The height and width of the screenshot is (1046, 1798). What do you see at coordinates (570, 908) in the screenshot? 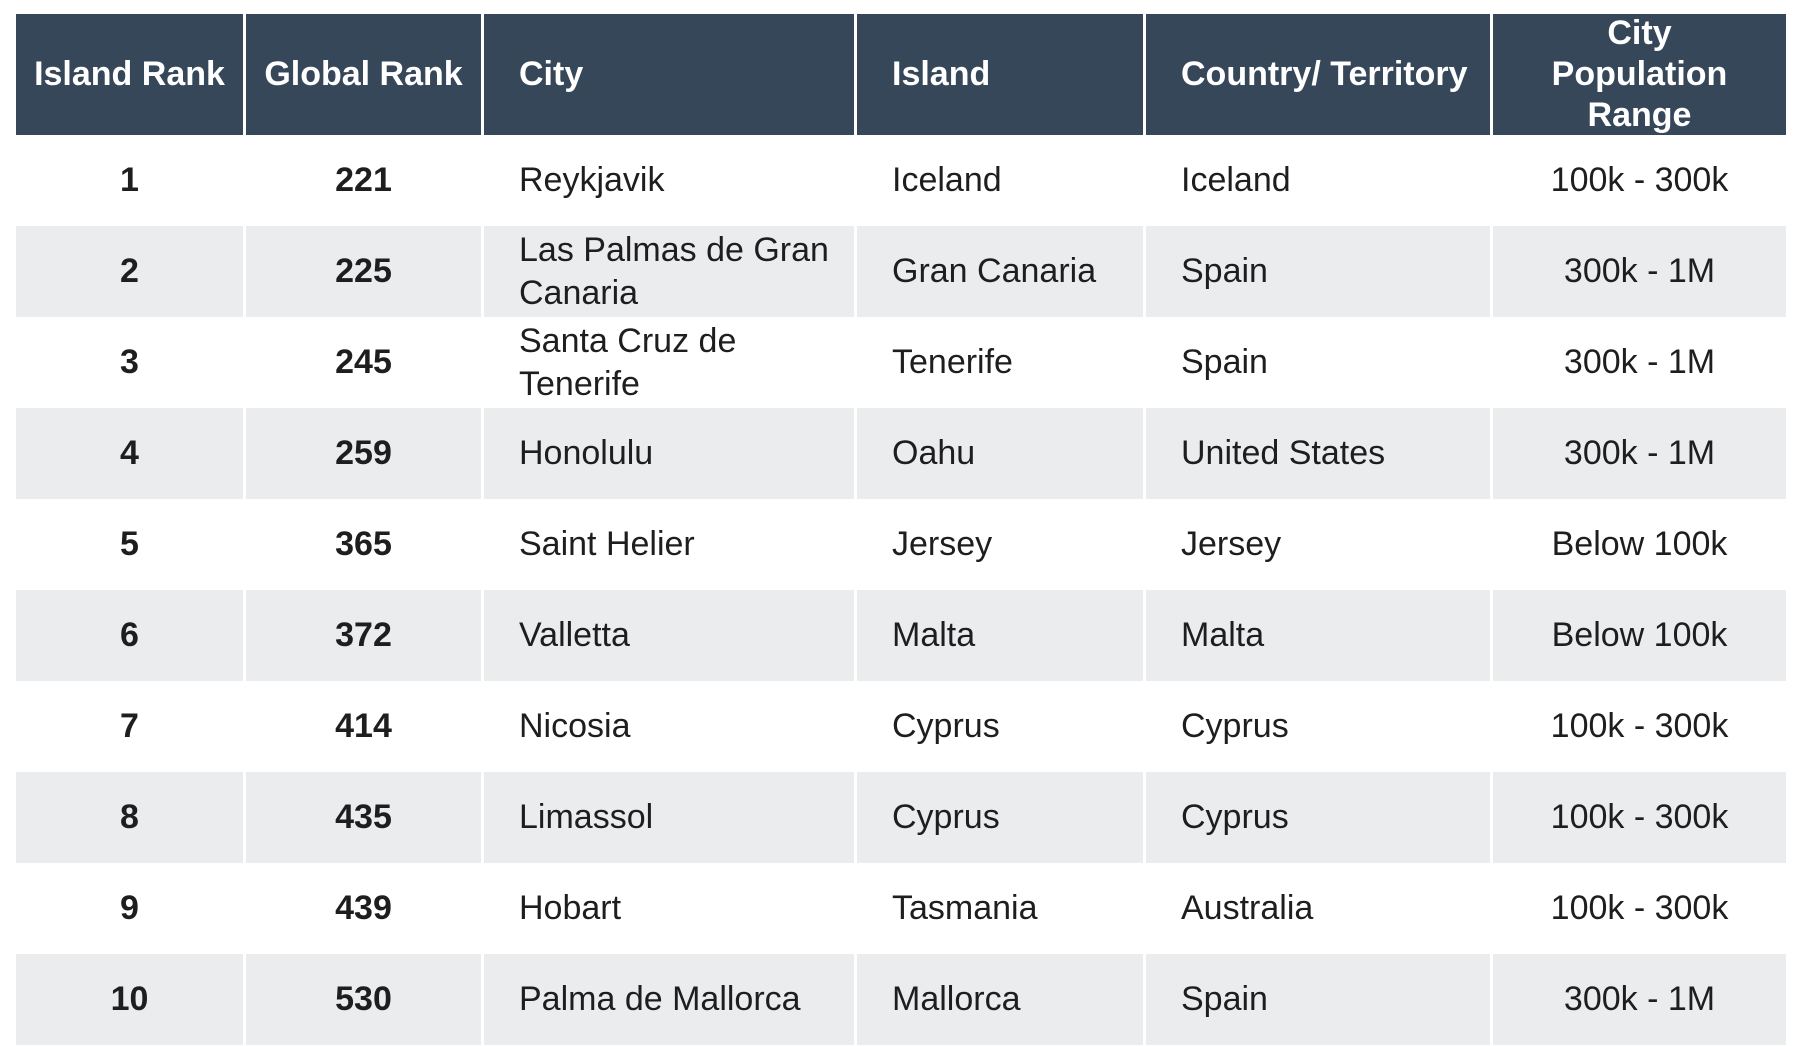
I see `table-cell: Hobart` at bounding box center [570, 908].